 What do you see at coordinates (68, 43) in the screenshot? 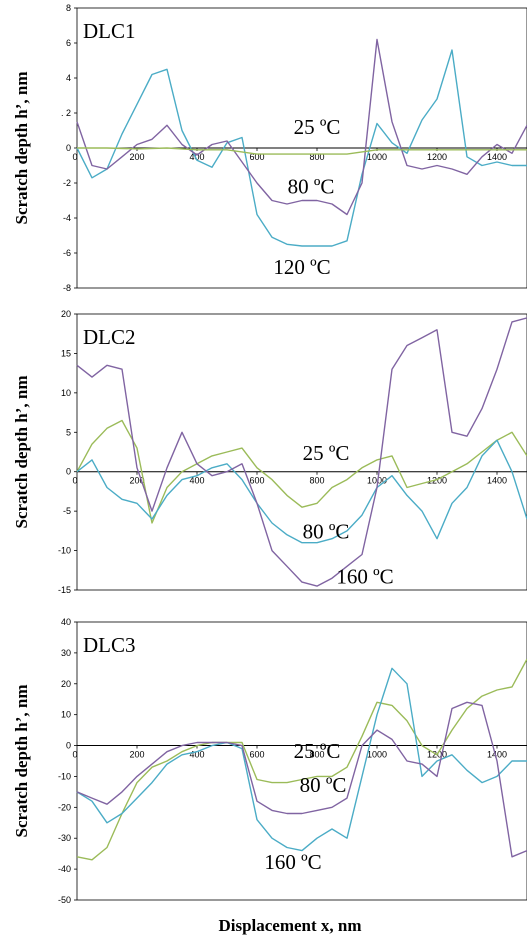
I see `y-tick-label: 6` at bounding box center [68, 43].